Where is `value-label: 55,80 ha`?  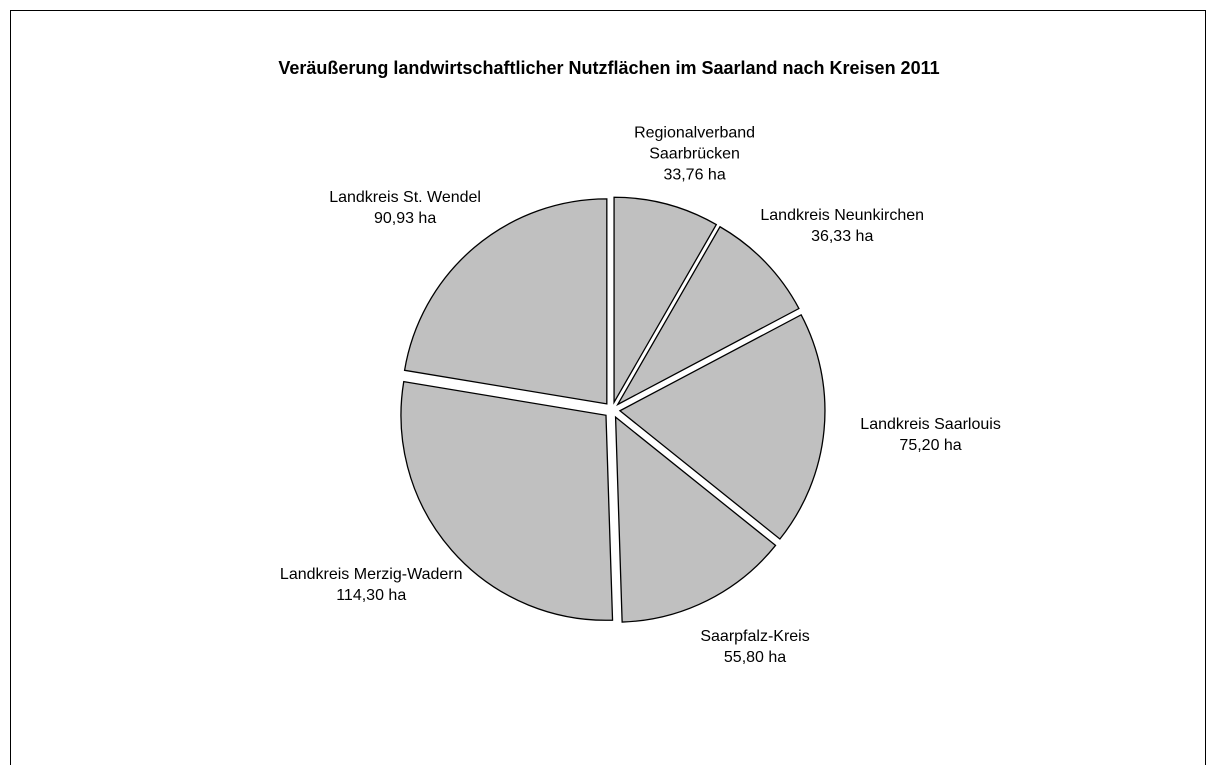 value-label: 55,80 ha is located at coordinates (755, 658).